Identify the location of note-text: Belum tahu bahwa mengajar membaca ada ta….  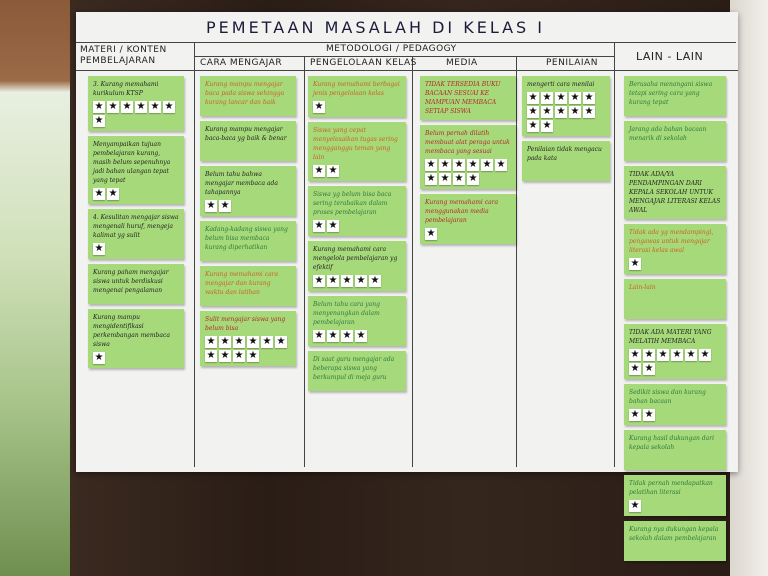
(241, 183).